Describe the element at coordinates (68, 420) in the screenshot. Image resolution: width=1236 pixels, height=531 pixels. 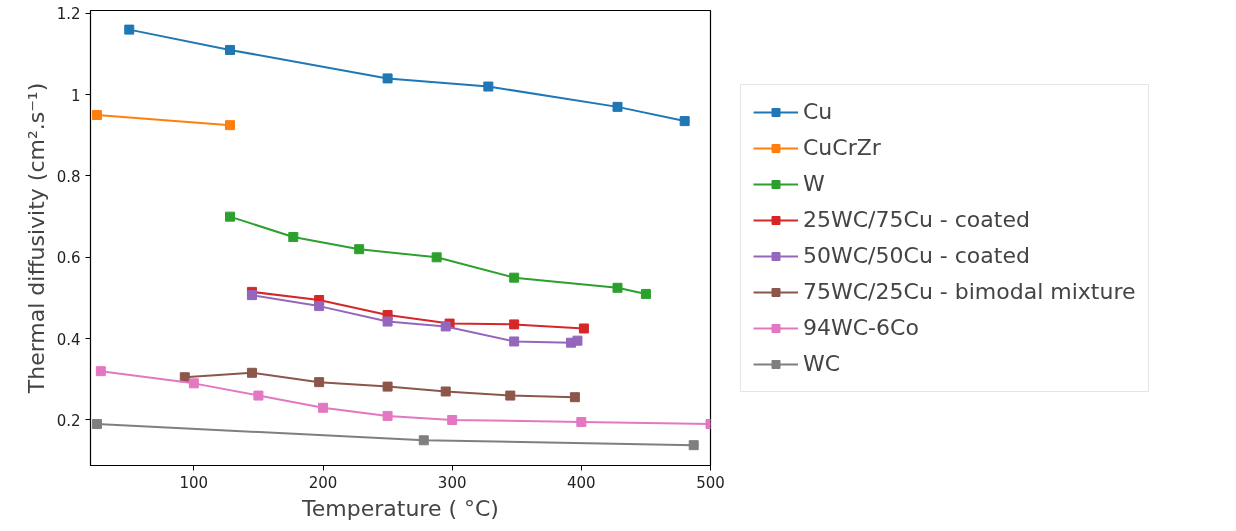
I see `y-tick-label: 0.2` at that location.